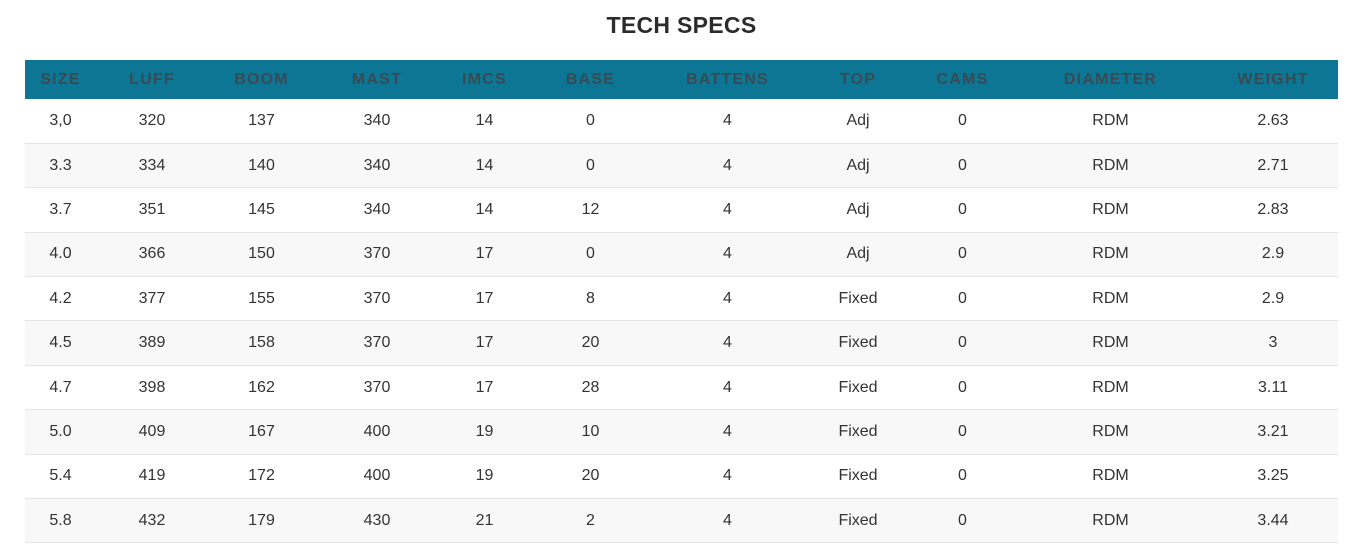 This screenshot has height=548, width=1359. I want to click on cell-mast: 430, so click(377, 520).